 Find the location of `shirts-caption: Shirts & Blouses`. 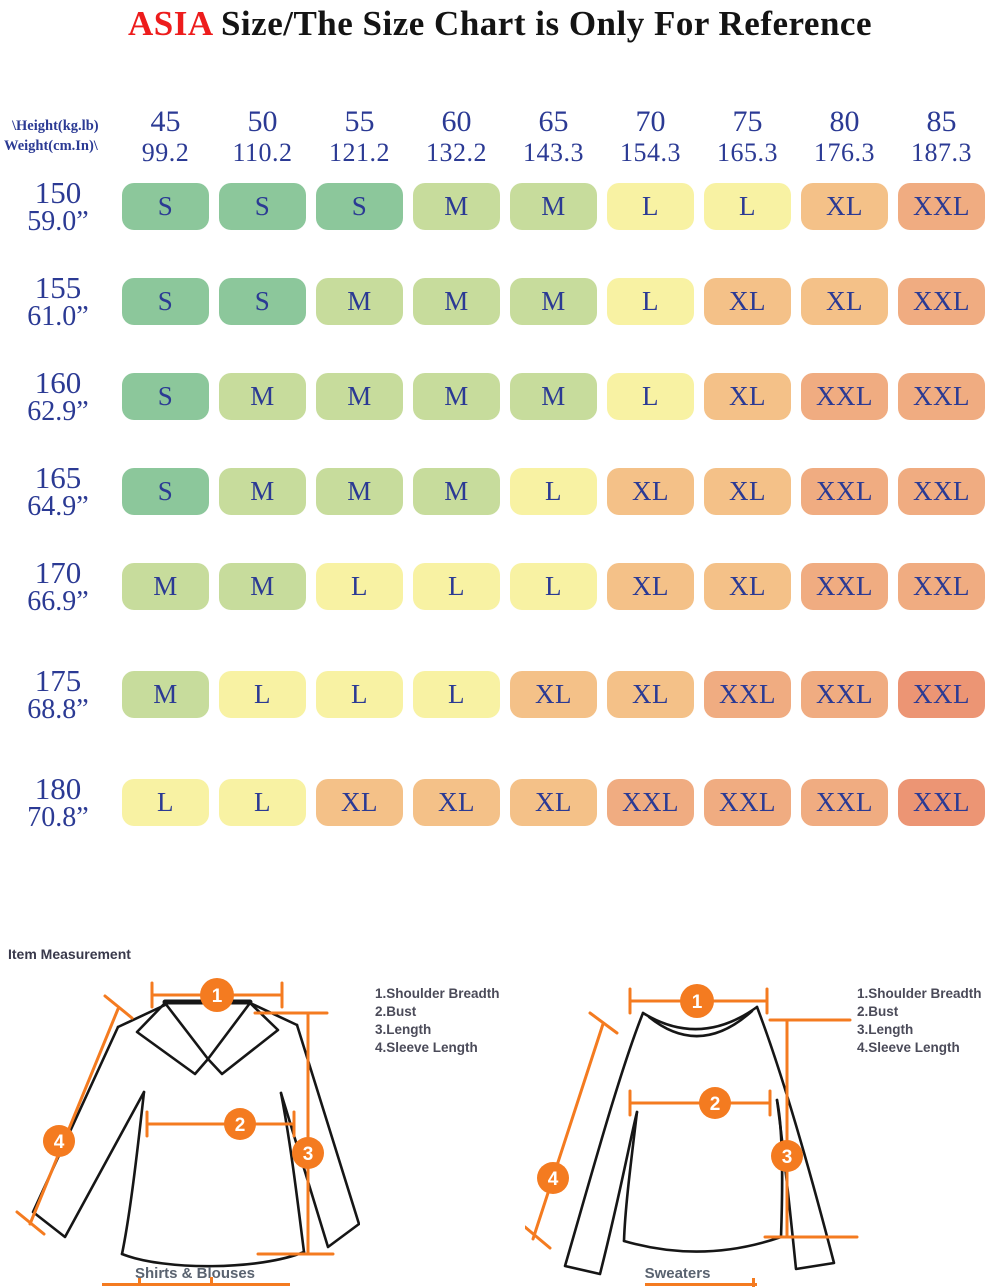

shirts-caption: Shirts & Blouses is located at coordinates (195, 1273).